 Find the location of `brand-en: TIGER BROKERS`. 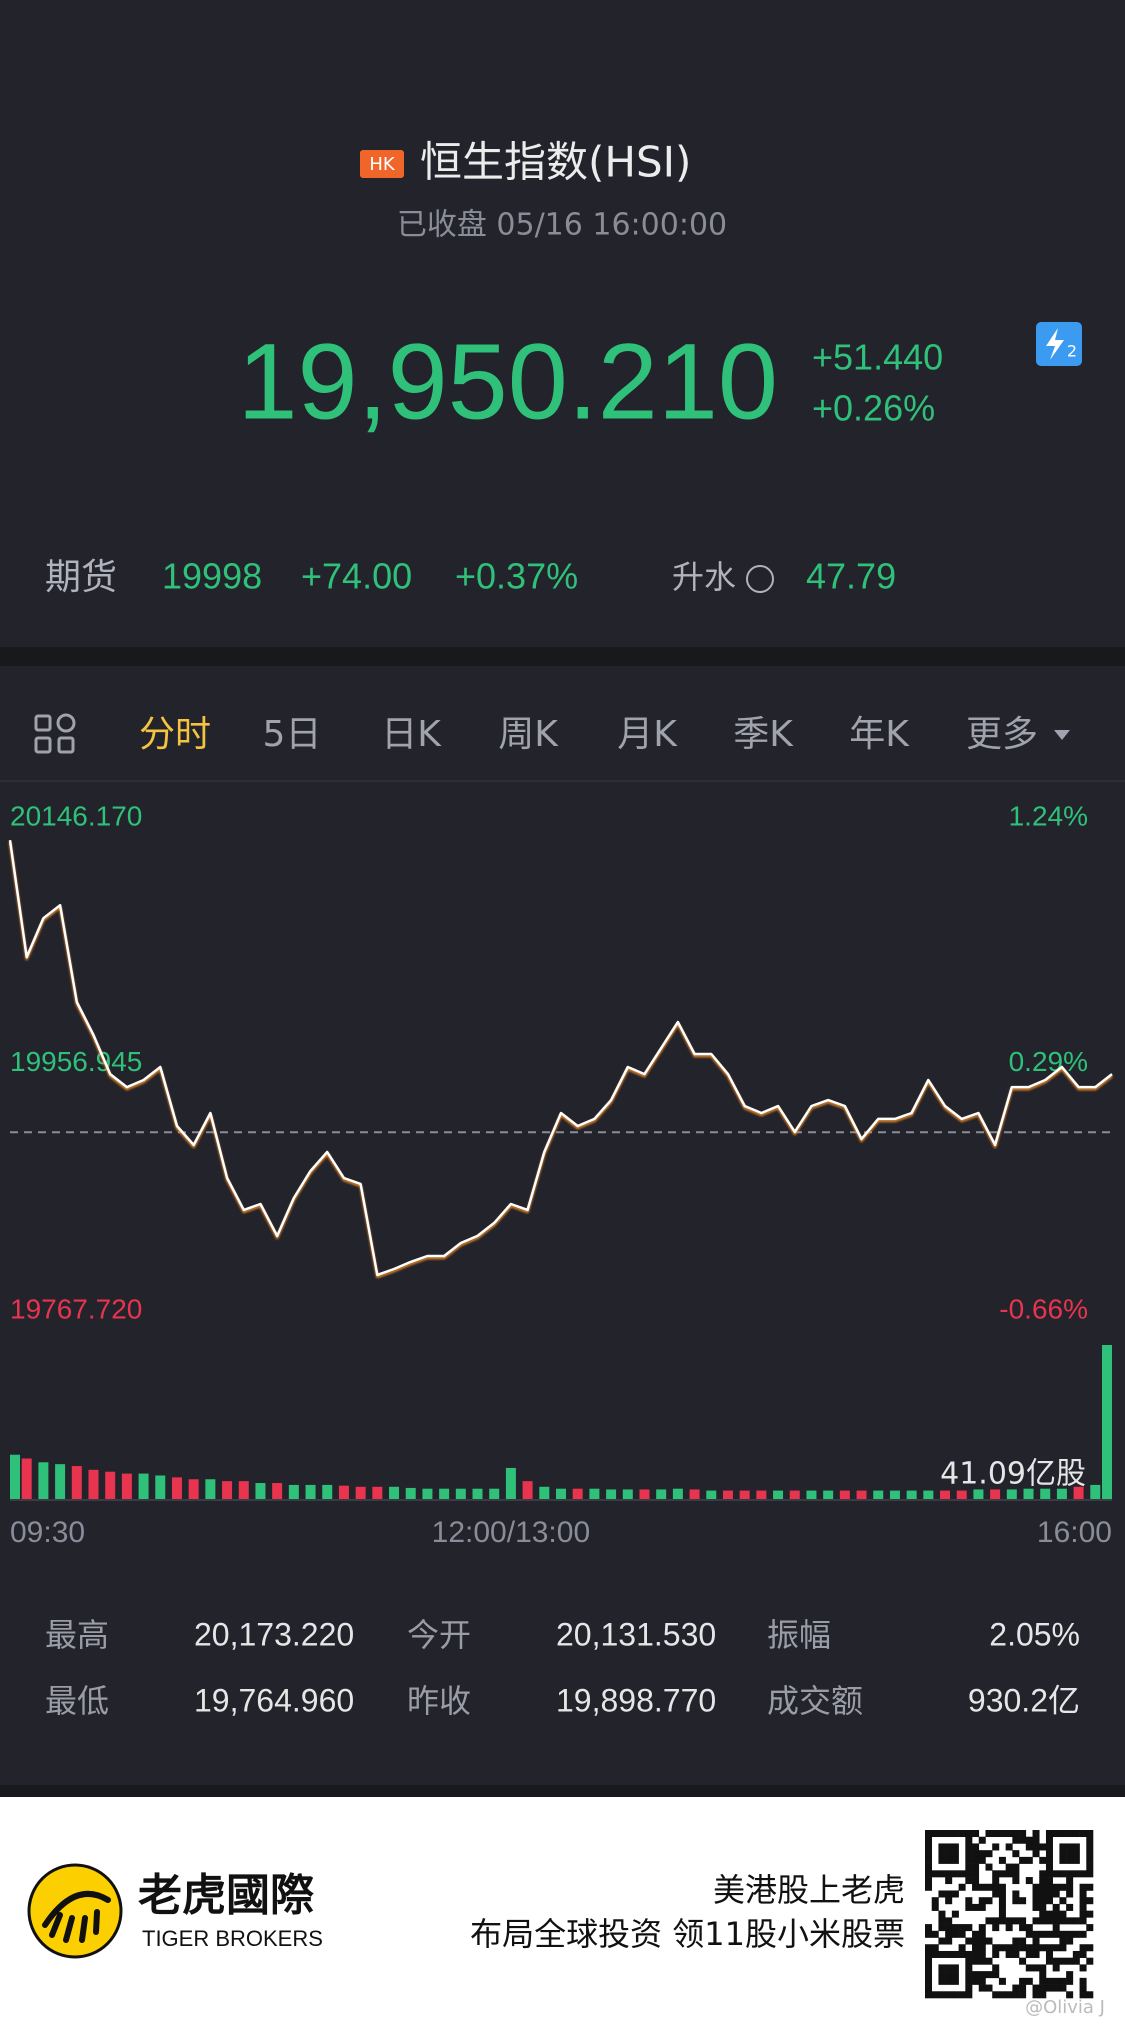

brand-en: TIGER BROKERS is located at coordinates (232, 1938).